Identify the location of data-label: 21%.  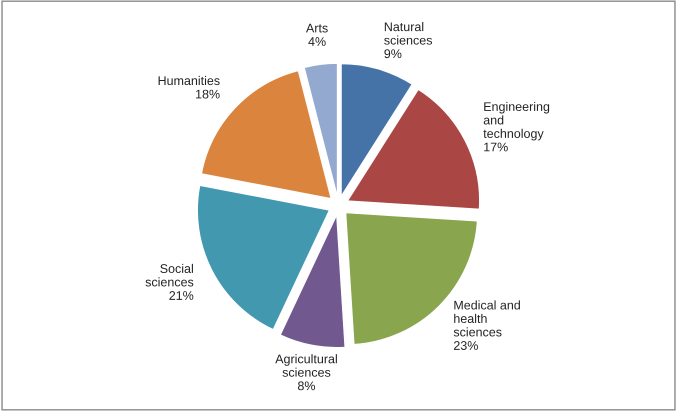
(181, 295).